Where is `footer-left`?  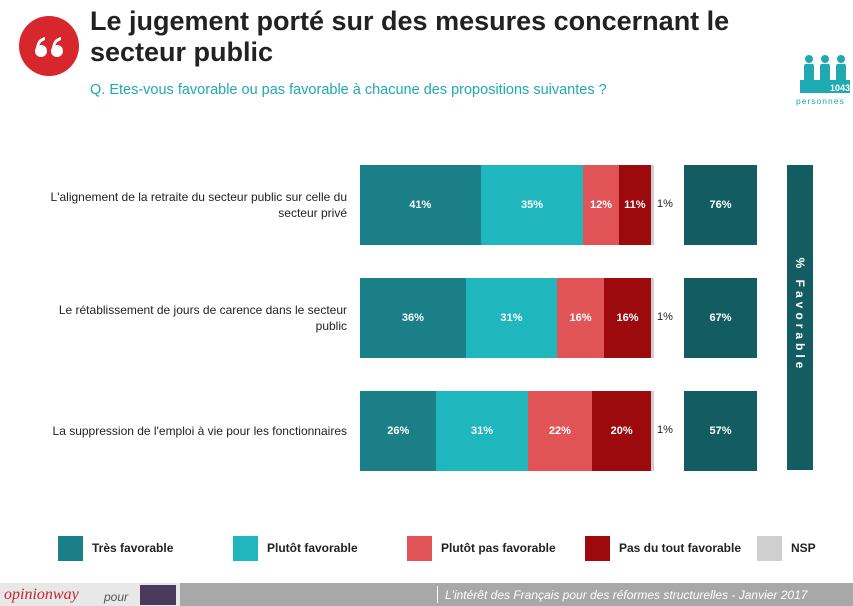
footer-left is located at coordinates (90, 594).